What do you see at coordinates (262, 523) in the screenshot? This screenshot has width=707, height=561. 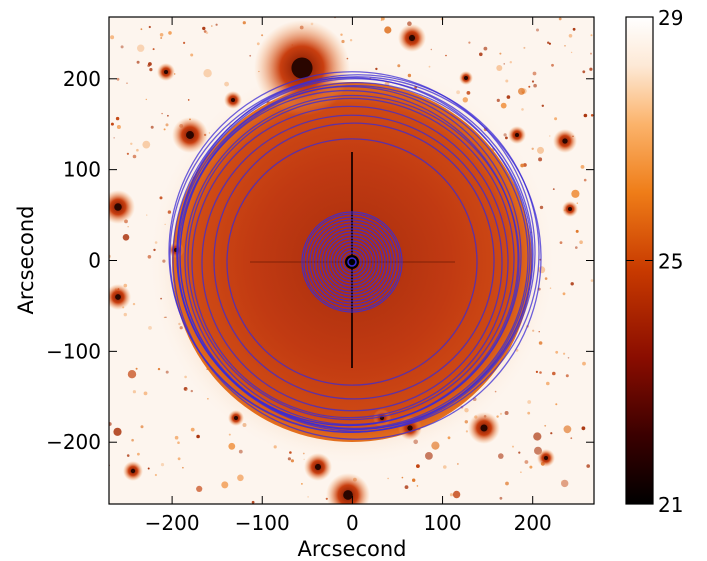 I see `x-tick-label: −100` at bounding box center [262, 523].